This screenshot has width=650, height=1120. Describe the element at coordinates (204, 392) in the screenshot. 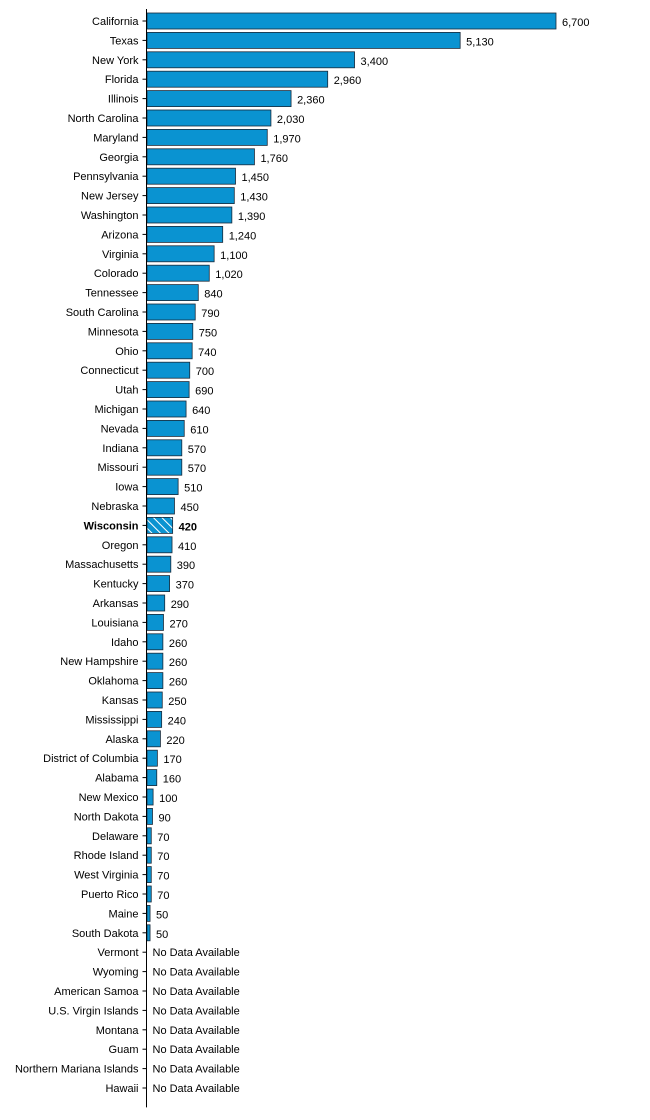

I see `value-label: 690` at that location.